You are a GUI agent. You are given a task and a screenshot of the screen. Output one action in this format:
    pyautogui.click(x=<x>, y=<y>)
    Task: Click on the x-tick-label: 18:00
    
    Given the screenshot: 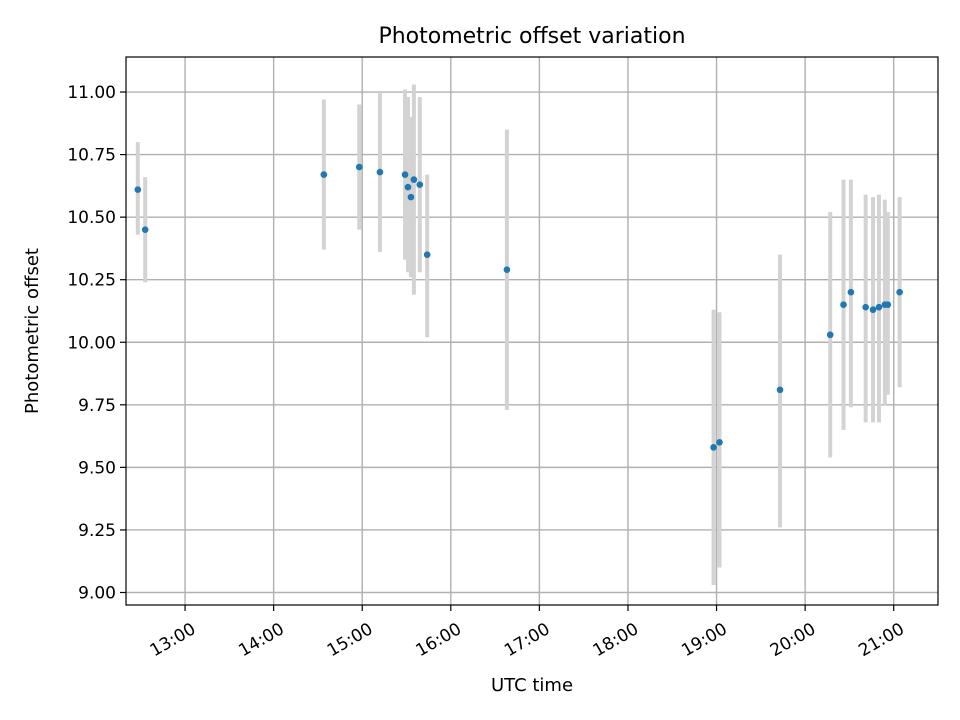 What is the action you would take?
    pyautogui.click(x=616, y=640)
    